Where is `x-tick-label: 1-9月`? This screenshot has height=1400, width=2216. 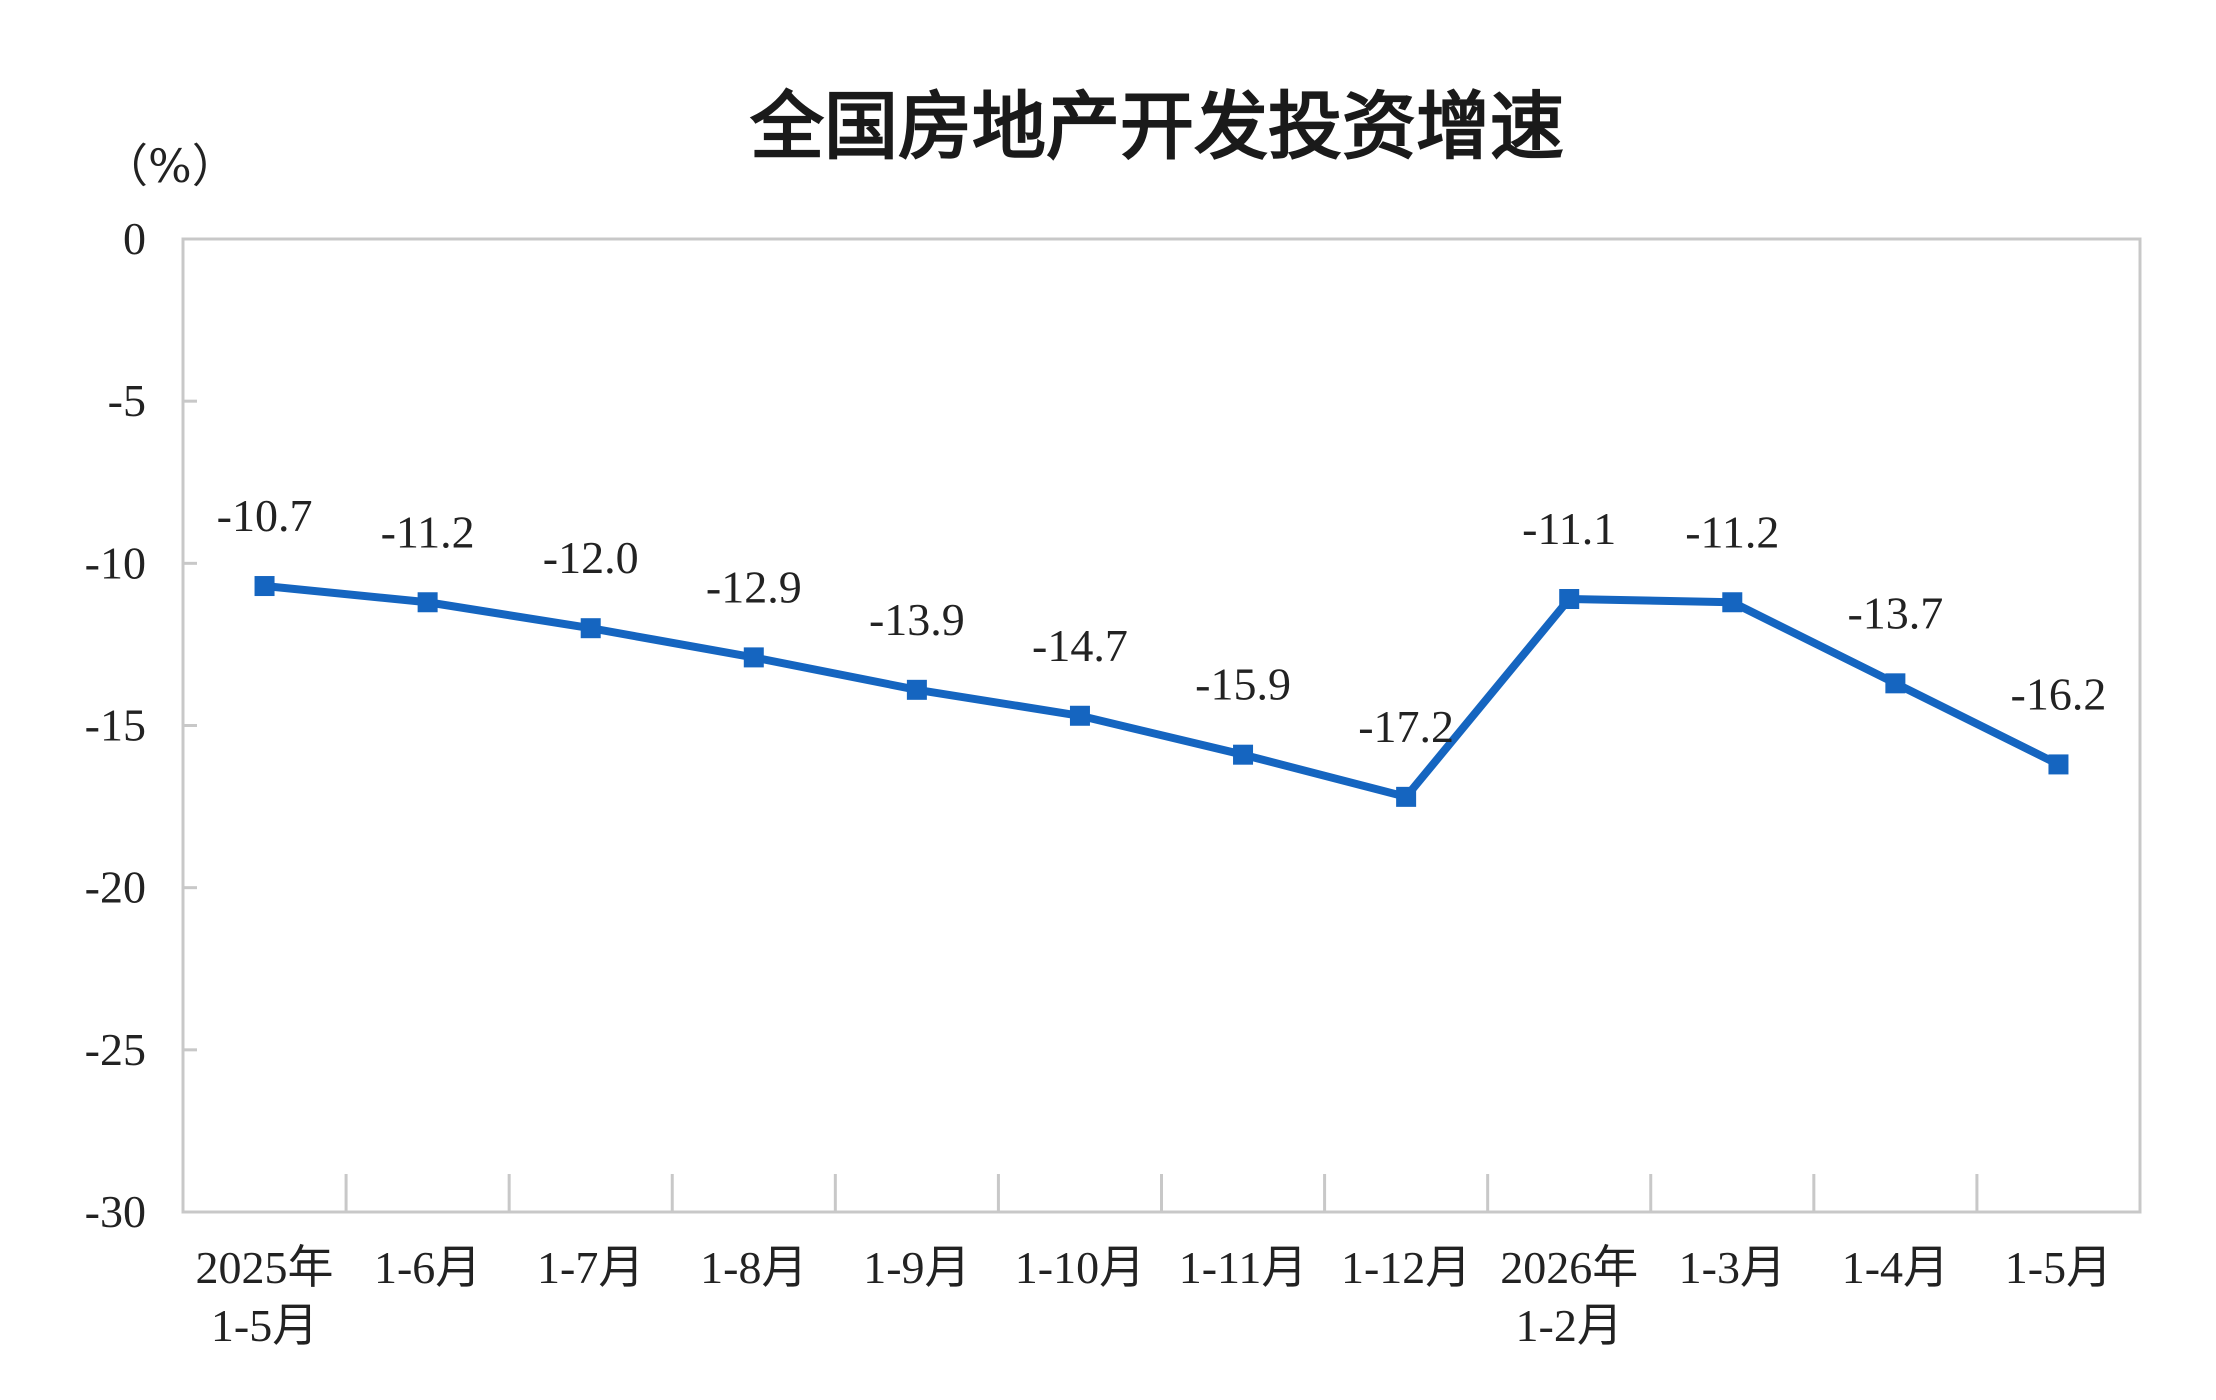 x-tick-label: 1-9月 is located at coordinates (916, 1267).